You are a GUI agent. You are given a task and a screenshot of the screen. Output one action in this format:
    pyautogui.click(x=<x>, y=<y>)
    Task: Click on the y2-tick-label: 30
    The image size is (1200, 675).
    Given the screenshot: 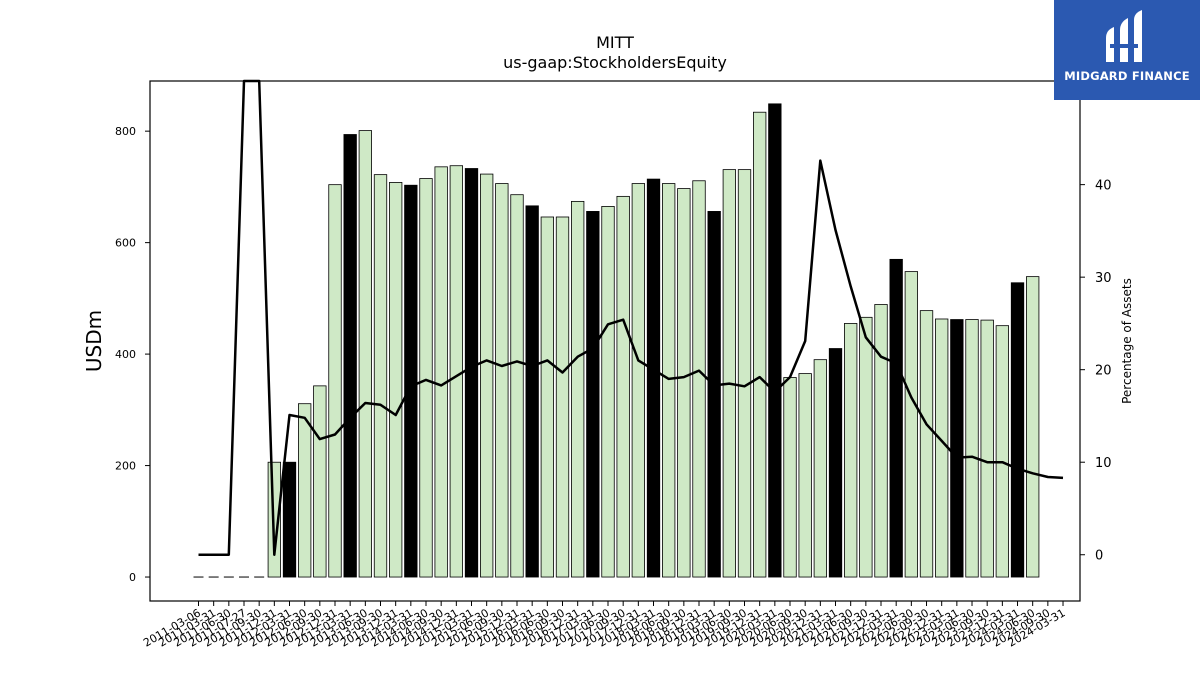 What is the action you would take?
    pyautogui.click(x=1103, y=278)
    